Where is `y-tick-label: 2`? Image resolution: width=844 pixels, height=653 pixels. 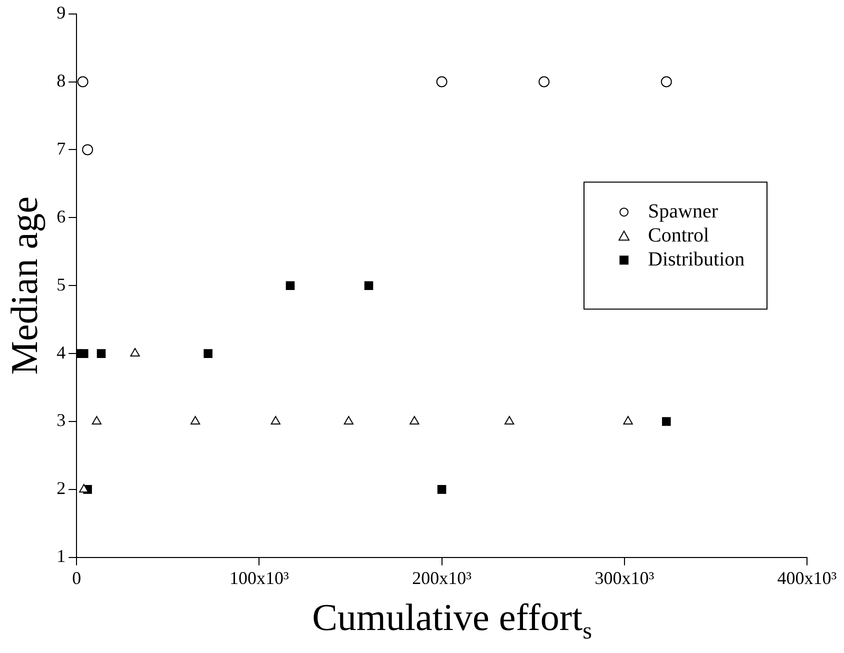 y-tick-label: 2 is located at coordinates (61, 488).